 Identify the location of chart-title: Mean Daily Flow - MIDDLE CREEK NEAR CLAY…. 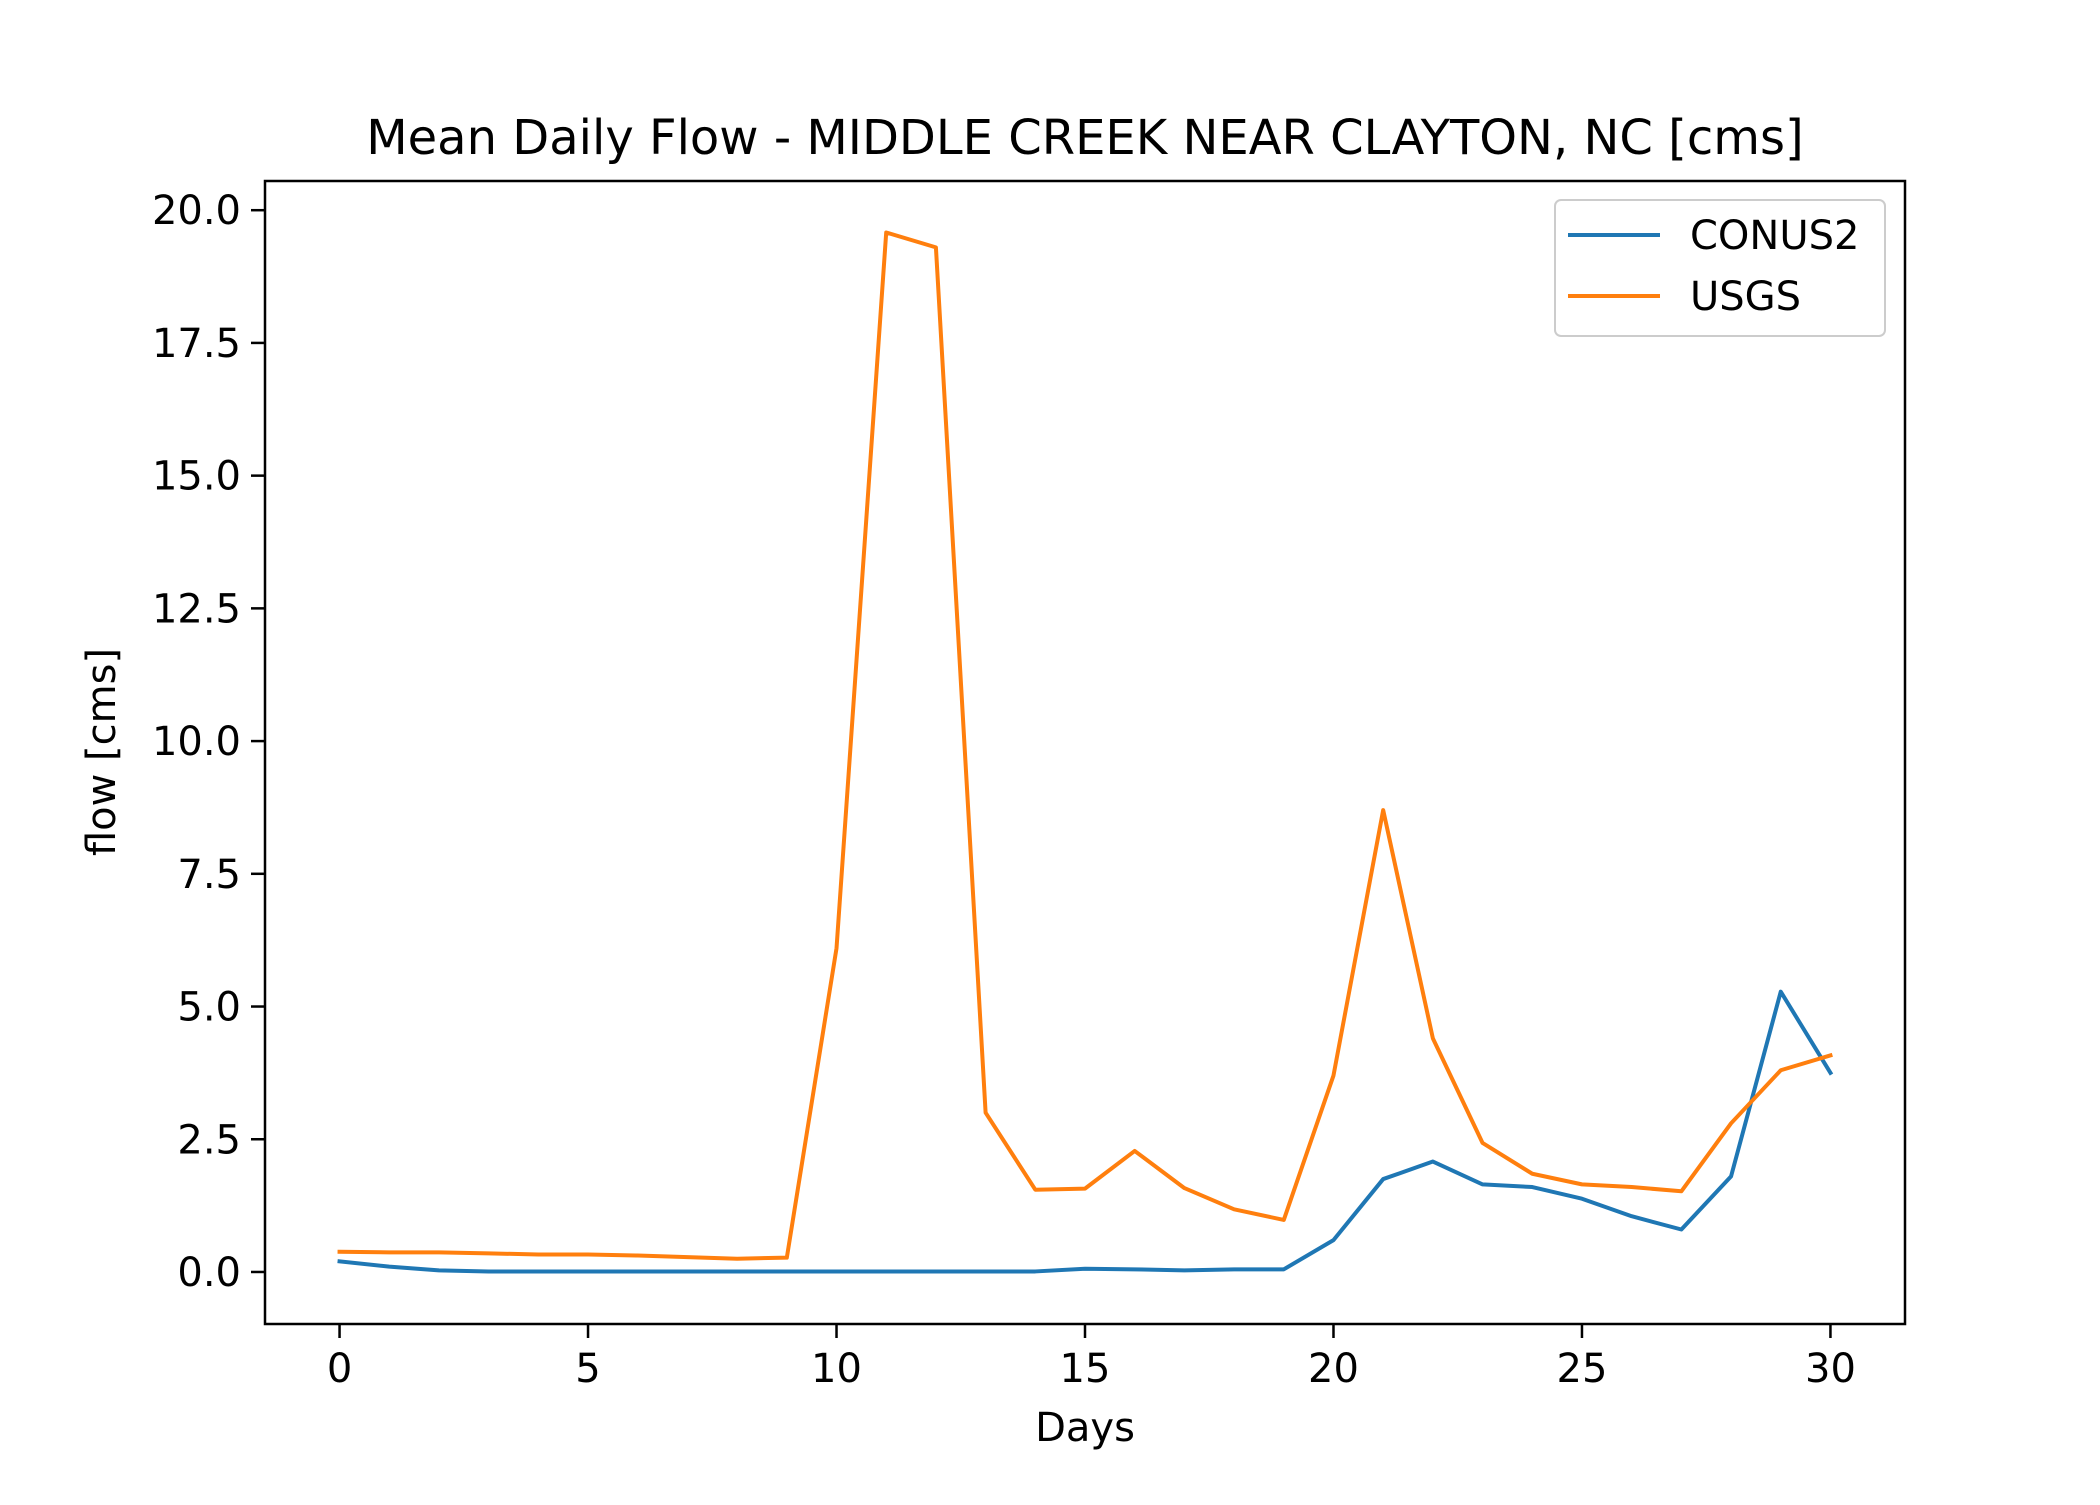
(1085, 138).